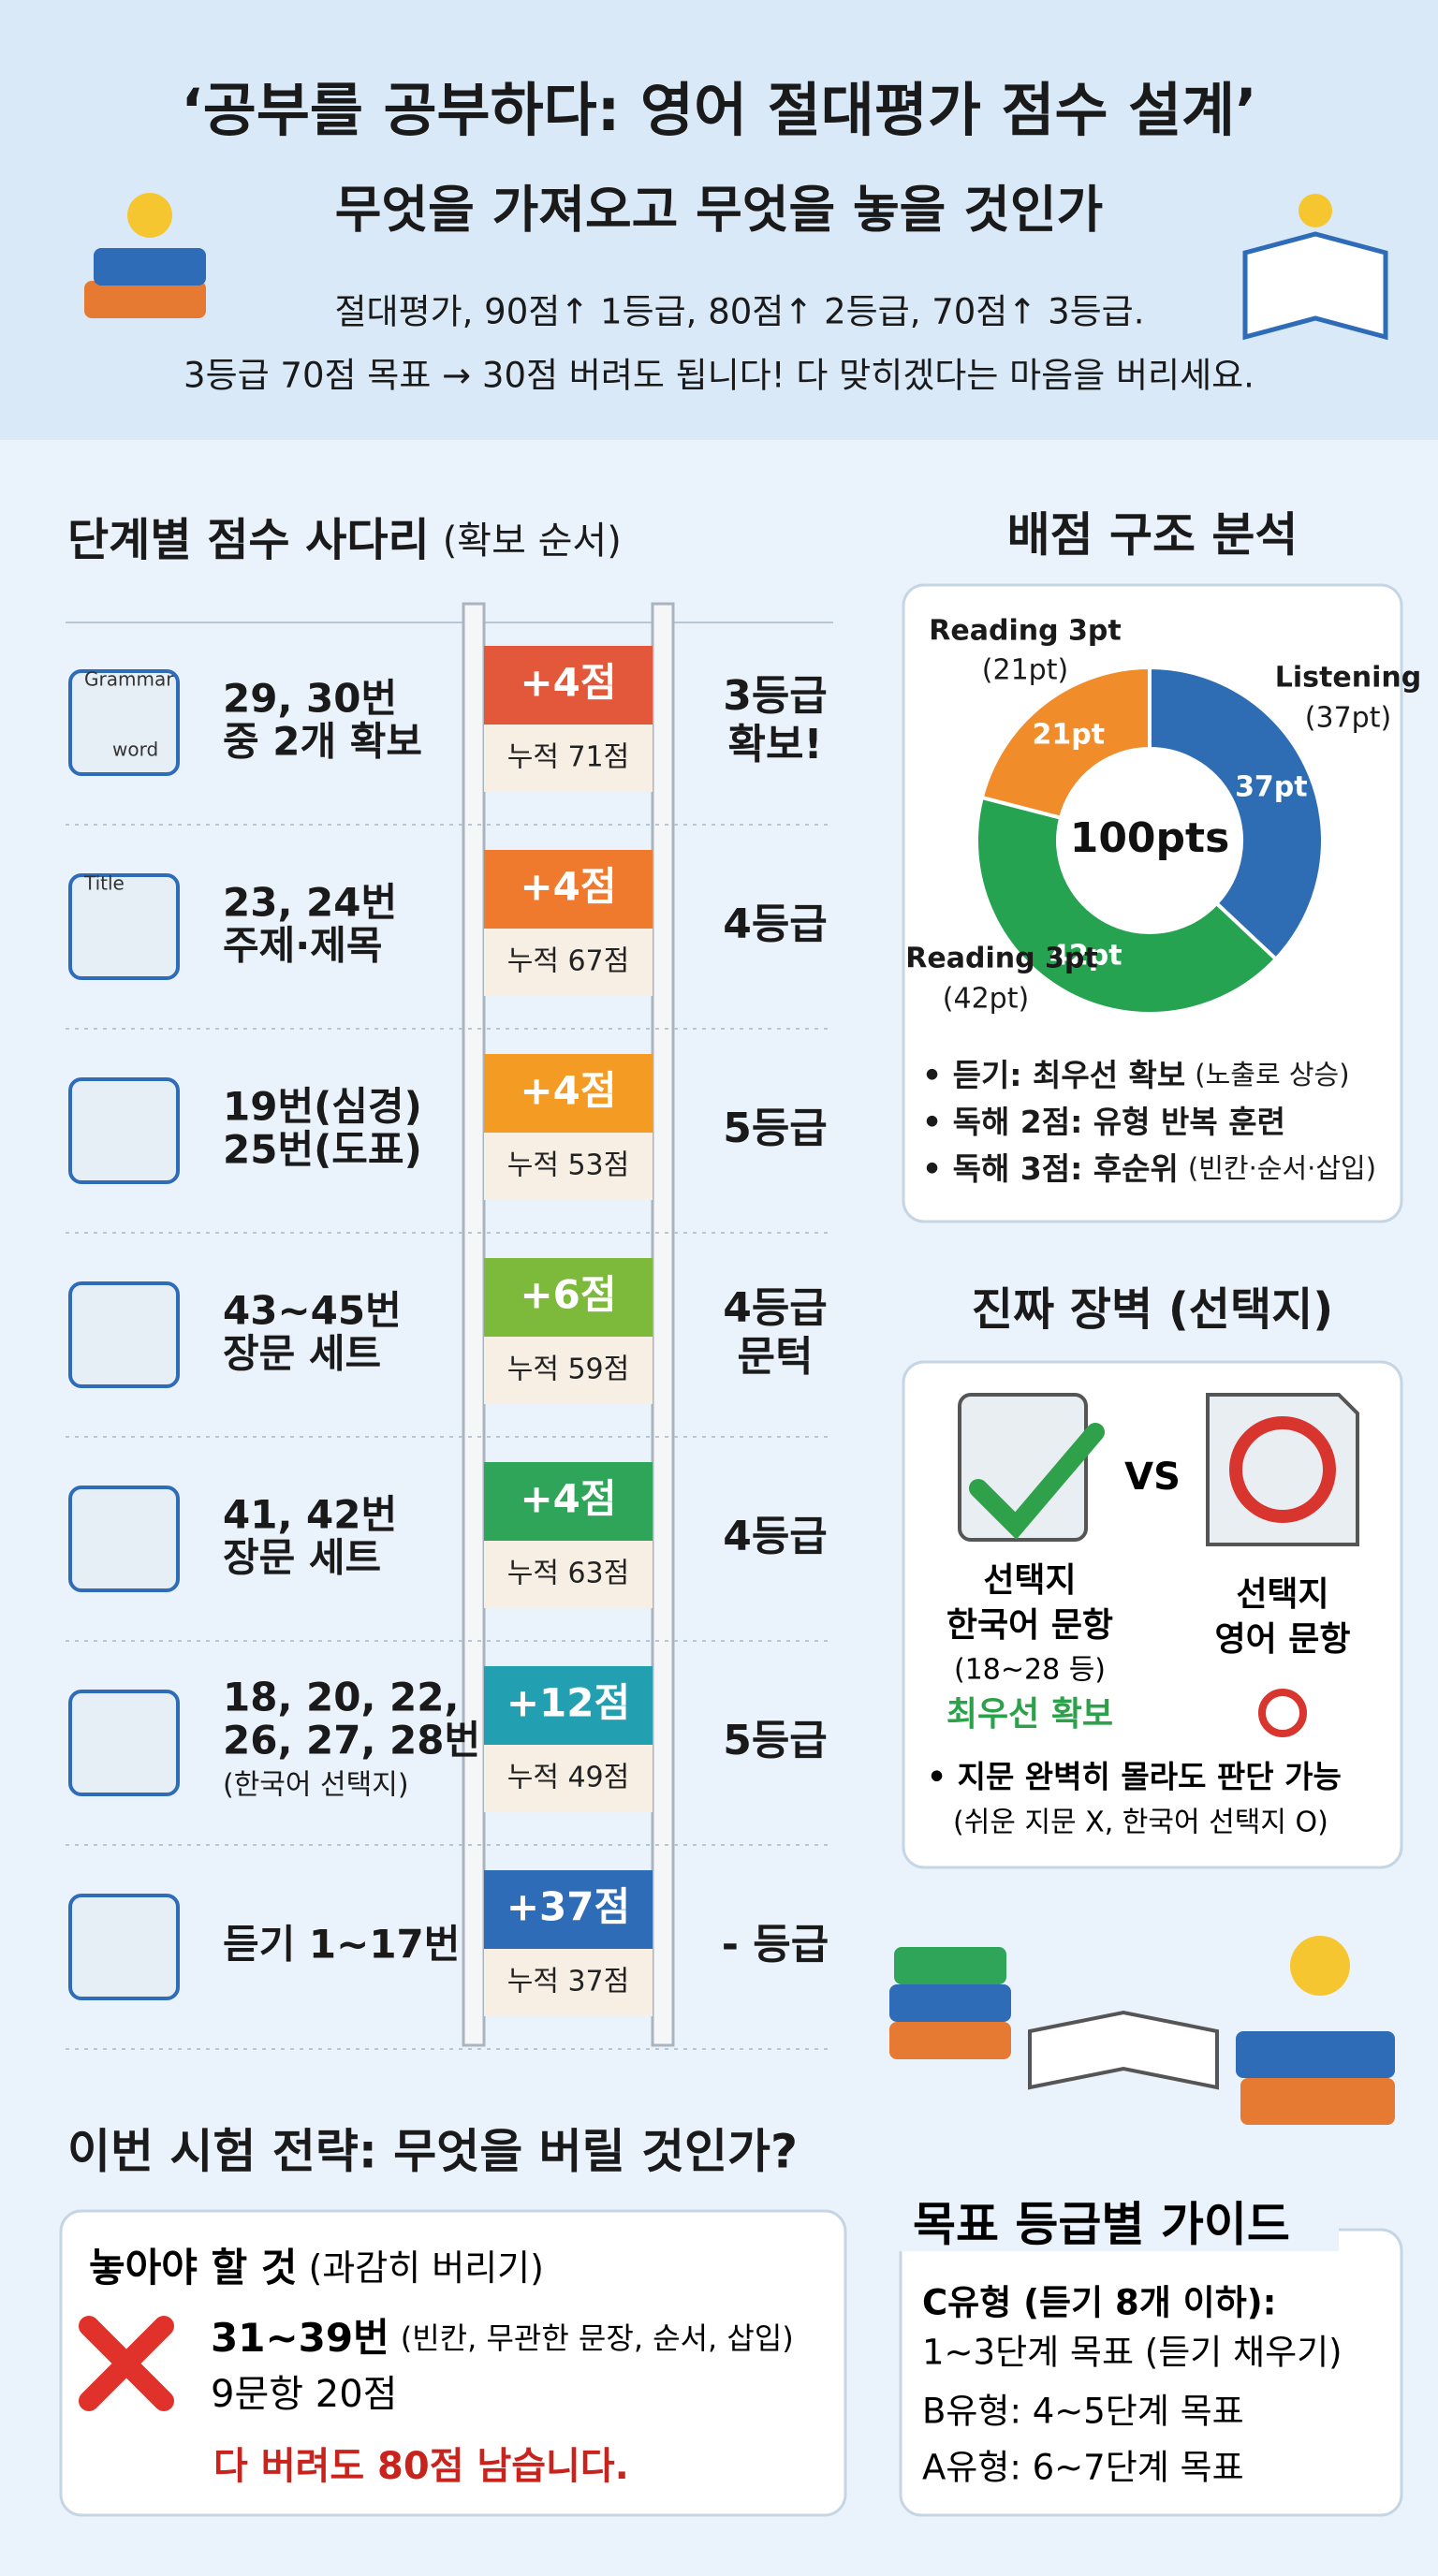  What do you see at coordinates (775, 1945) in the screenshot?
I see `step-grade: - 등급` at bounding box center [775, 1945].